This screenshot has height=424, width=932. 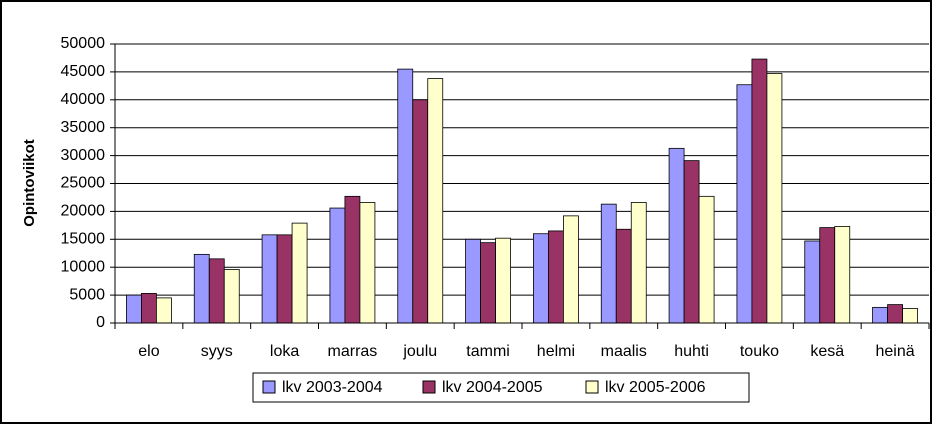 What do you see at coordinates (29, 183) in the screenshot?
I see `y-axis-title: Opintoviikot` at bounding box center [29, 183].